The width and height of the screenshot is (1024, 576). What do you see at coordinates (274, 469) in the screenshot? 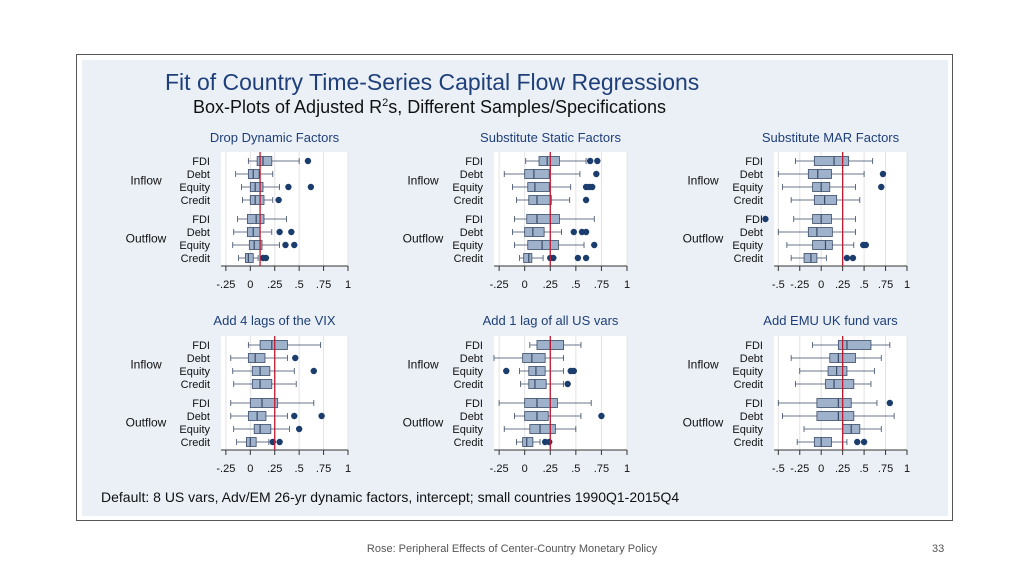
I see `panel-4-tick-label: .25` at bounding box center [274, 469].